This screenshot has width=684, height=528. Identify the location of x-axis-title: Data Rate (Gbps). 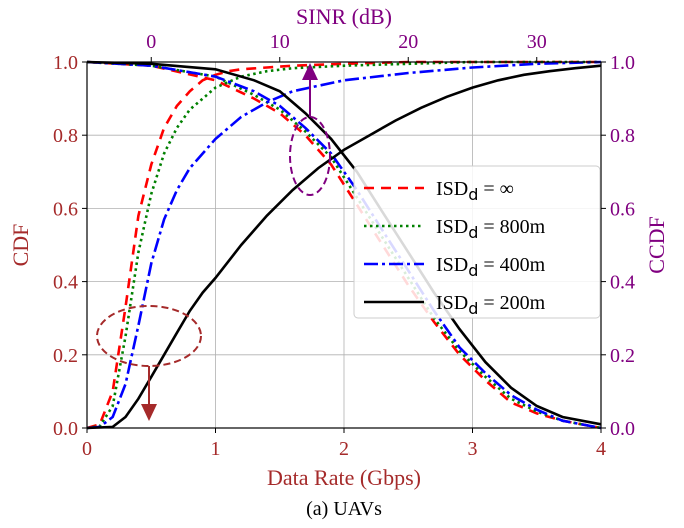
(344, 477).